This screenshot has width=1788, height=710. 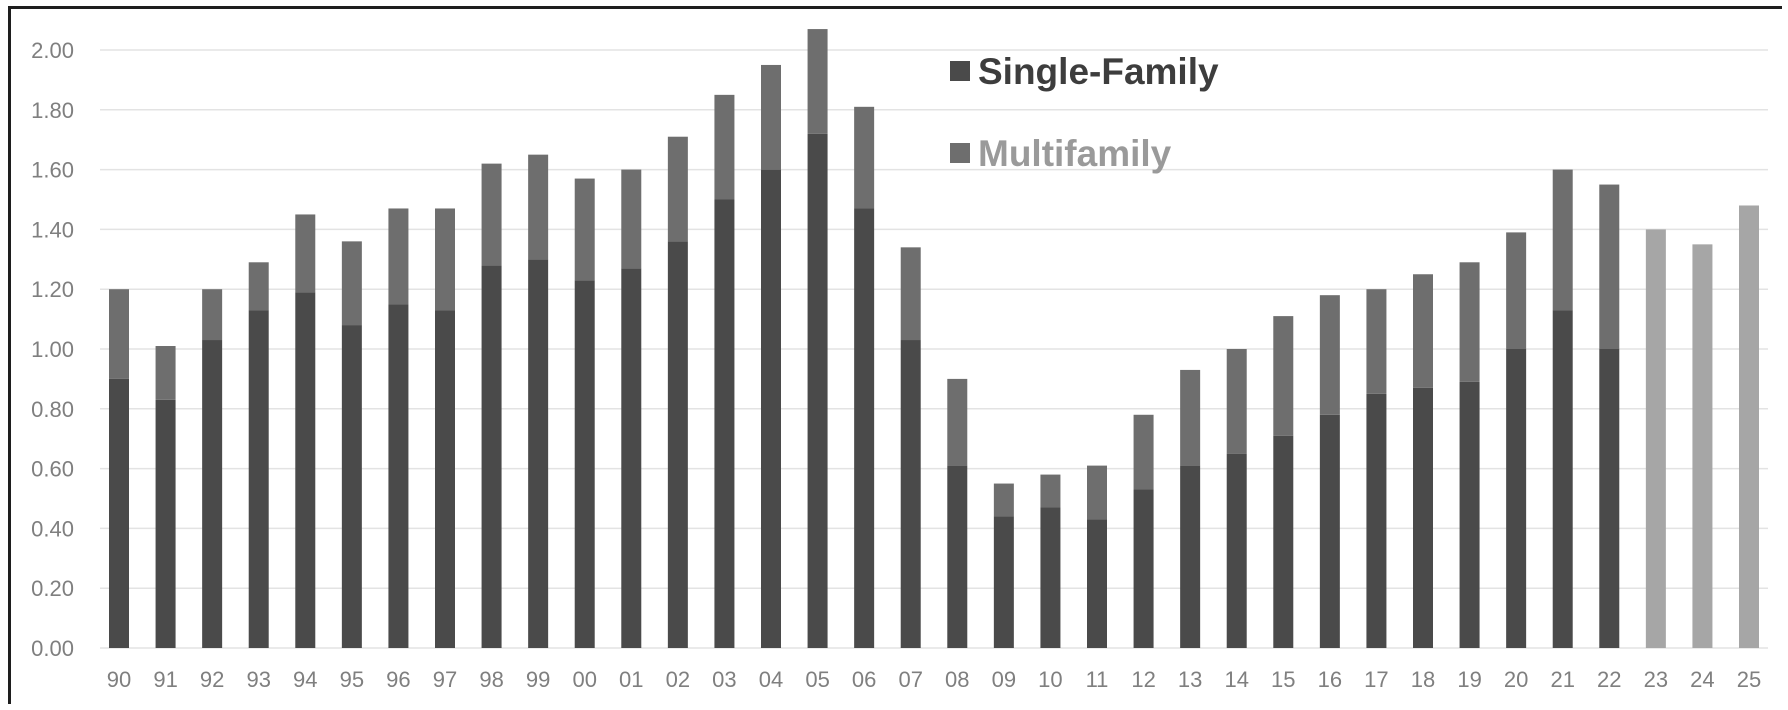 What do you see at coordinates (538, 679) in the screenshot?
I see `x-tick-label: 99` at bounding box center [538, 679].